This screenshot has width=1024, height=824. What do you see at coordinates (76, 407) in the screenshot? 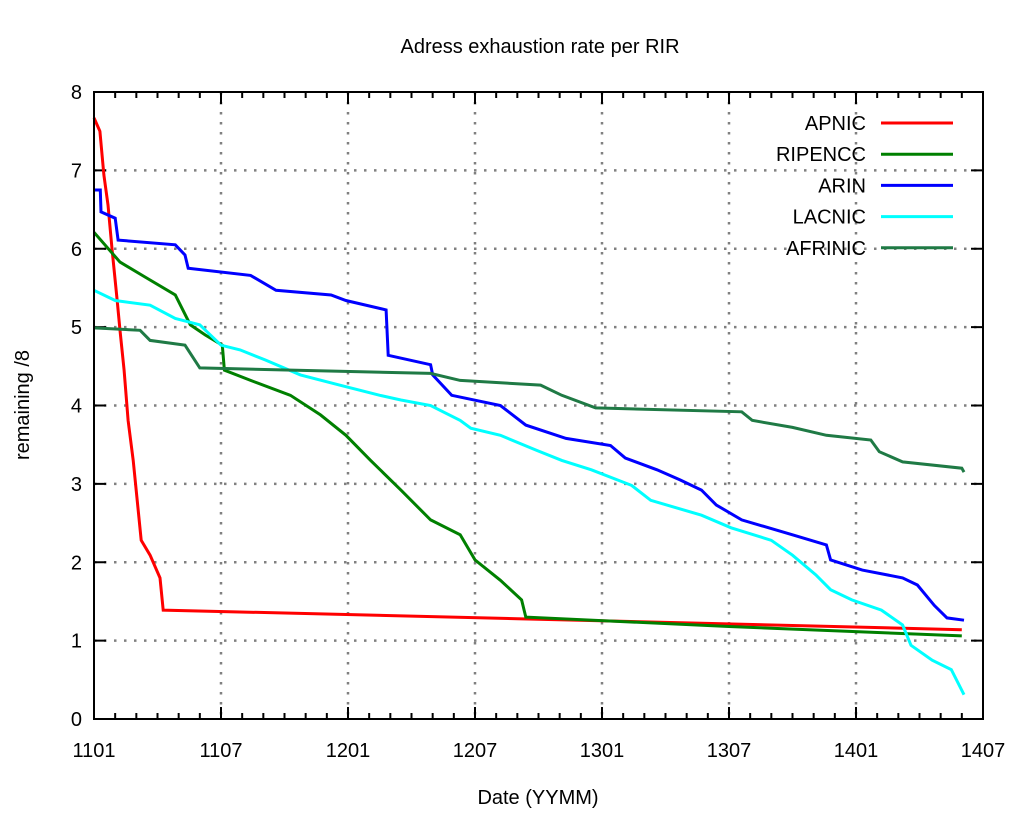
I see `y-tick-label: 4` at bounding box center [76, 407].